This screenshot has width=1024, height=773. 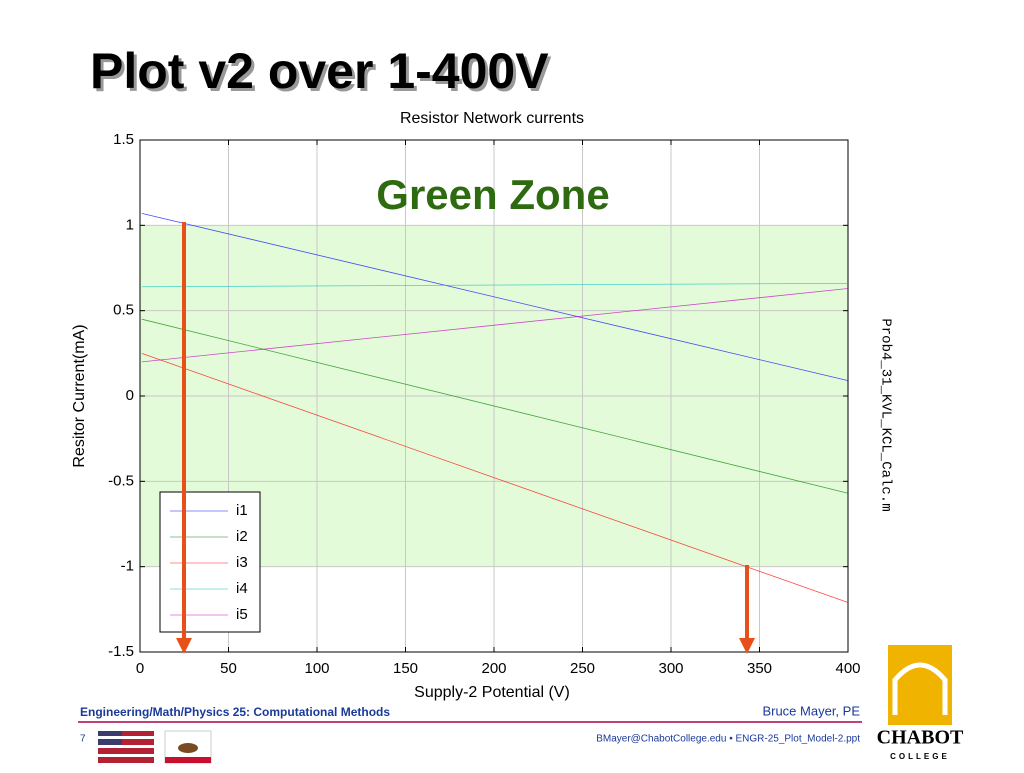 I want to click on y-tick-label: 1.5, so click(x=123, y=139).